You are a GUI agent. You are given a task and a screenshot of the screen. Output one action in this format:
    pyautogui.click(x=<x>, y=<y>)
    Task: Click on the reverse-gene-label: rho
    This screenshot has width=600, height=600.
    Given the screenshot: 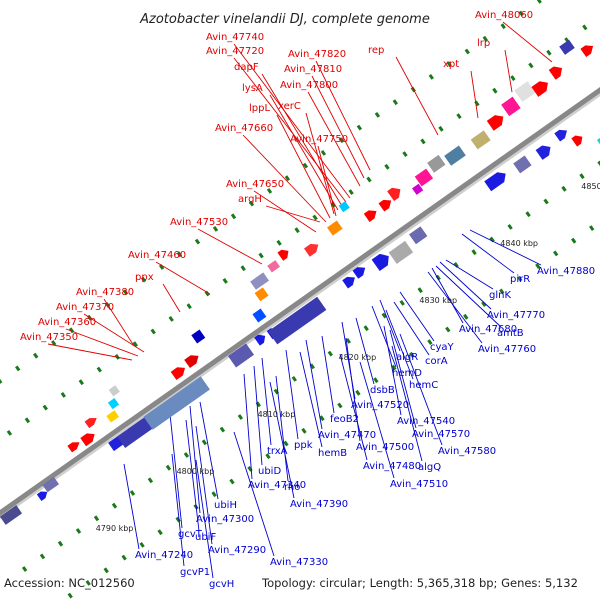 What is the action you would take?
    pyautogui.click(x=292, y=487)
    